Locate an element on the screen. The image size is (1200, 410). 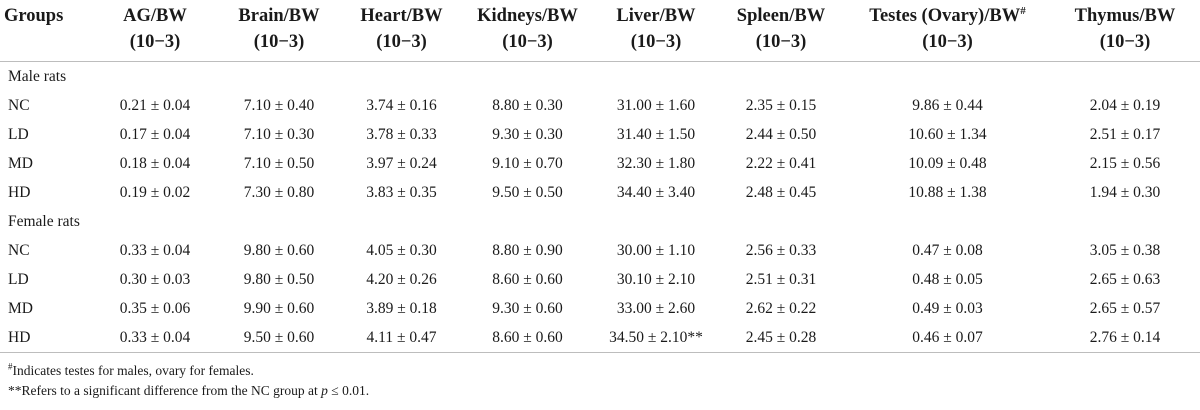
value-cell: 31.00 ± 1.60 is located at coordinates (656, 105).